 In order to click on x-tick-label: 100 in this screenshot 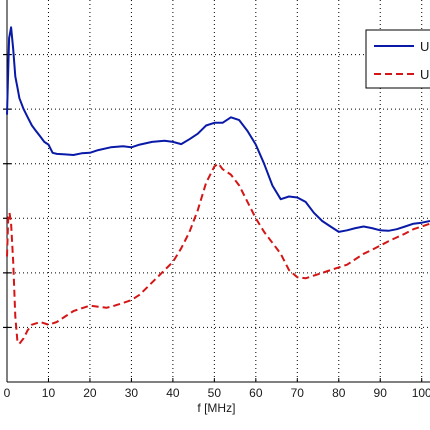, I will do `click(421, 393)`.